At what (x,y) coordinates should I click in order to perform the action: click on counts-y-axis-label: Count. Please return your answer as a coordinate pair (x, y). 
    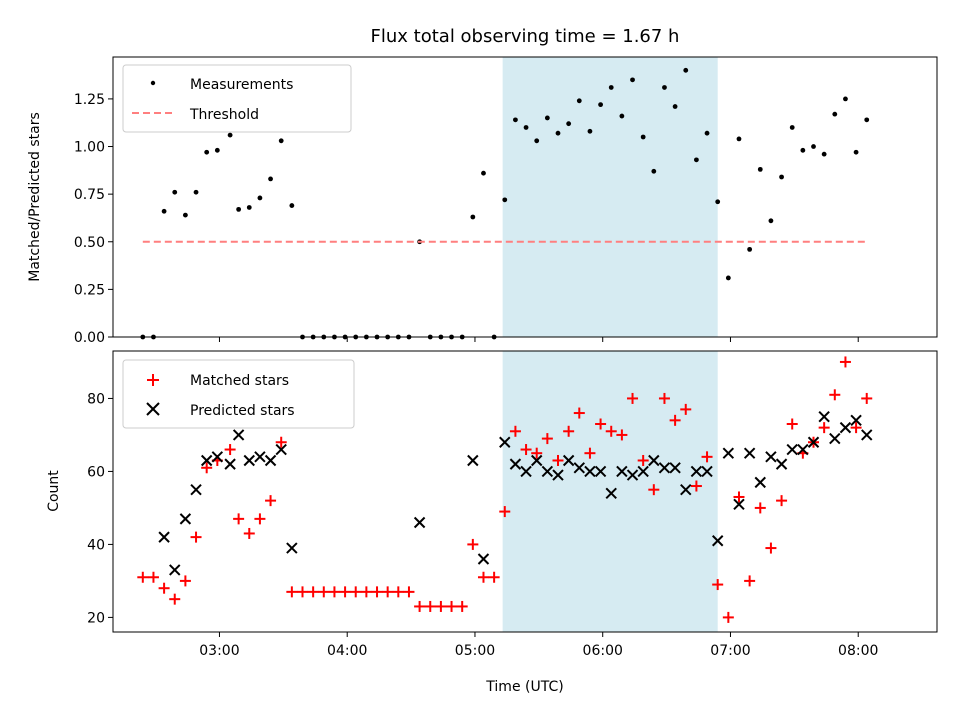
    Looking at the image, I should click on (54, 491).